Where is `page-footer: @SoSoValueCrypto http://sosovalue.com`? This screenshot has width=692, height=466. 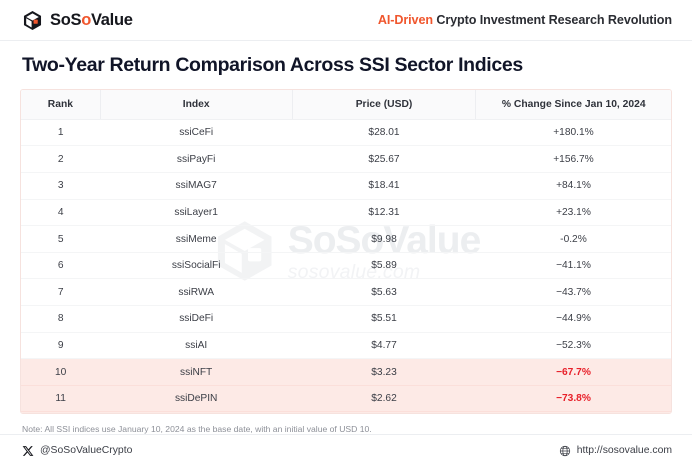
page-footer: @SoSoValueCrypto http://sosovalue.com is located at coordinates (346, 450).